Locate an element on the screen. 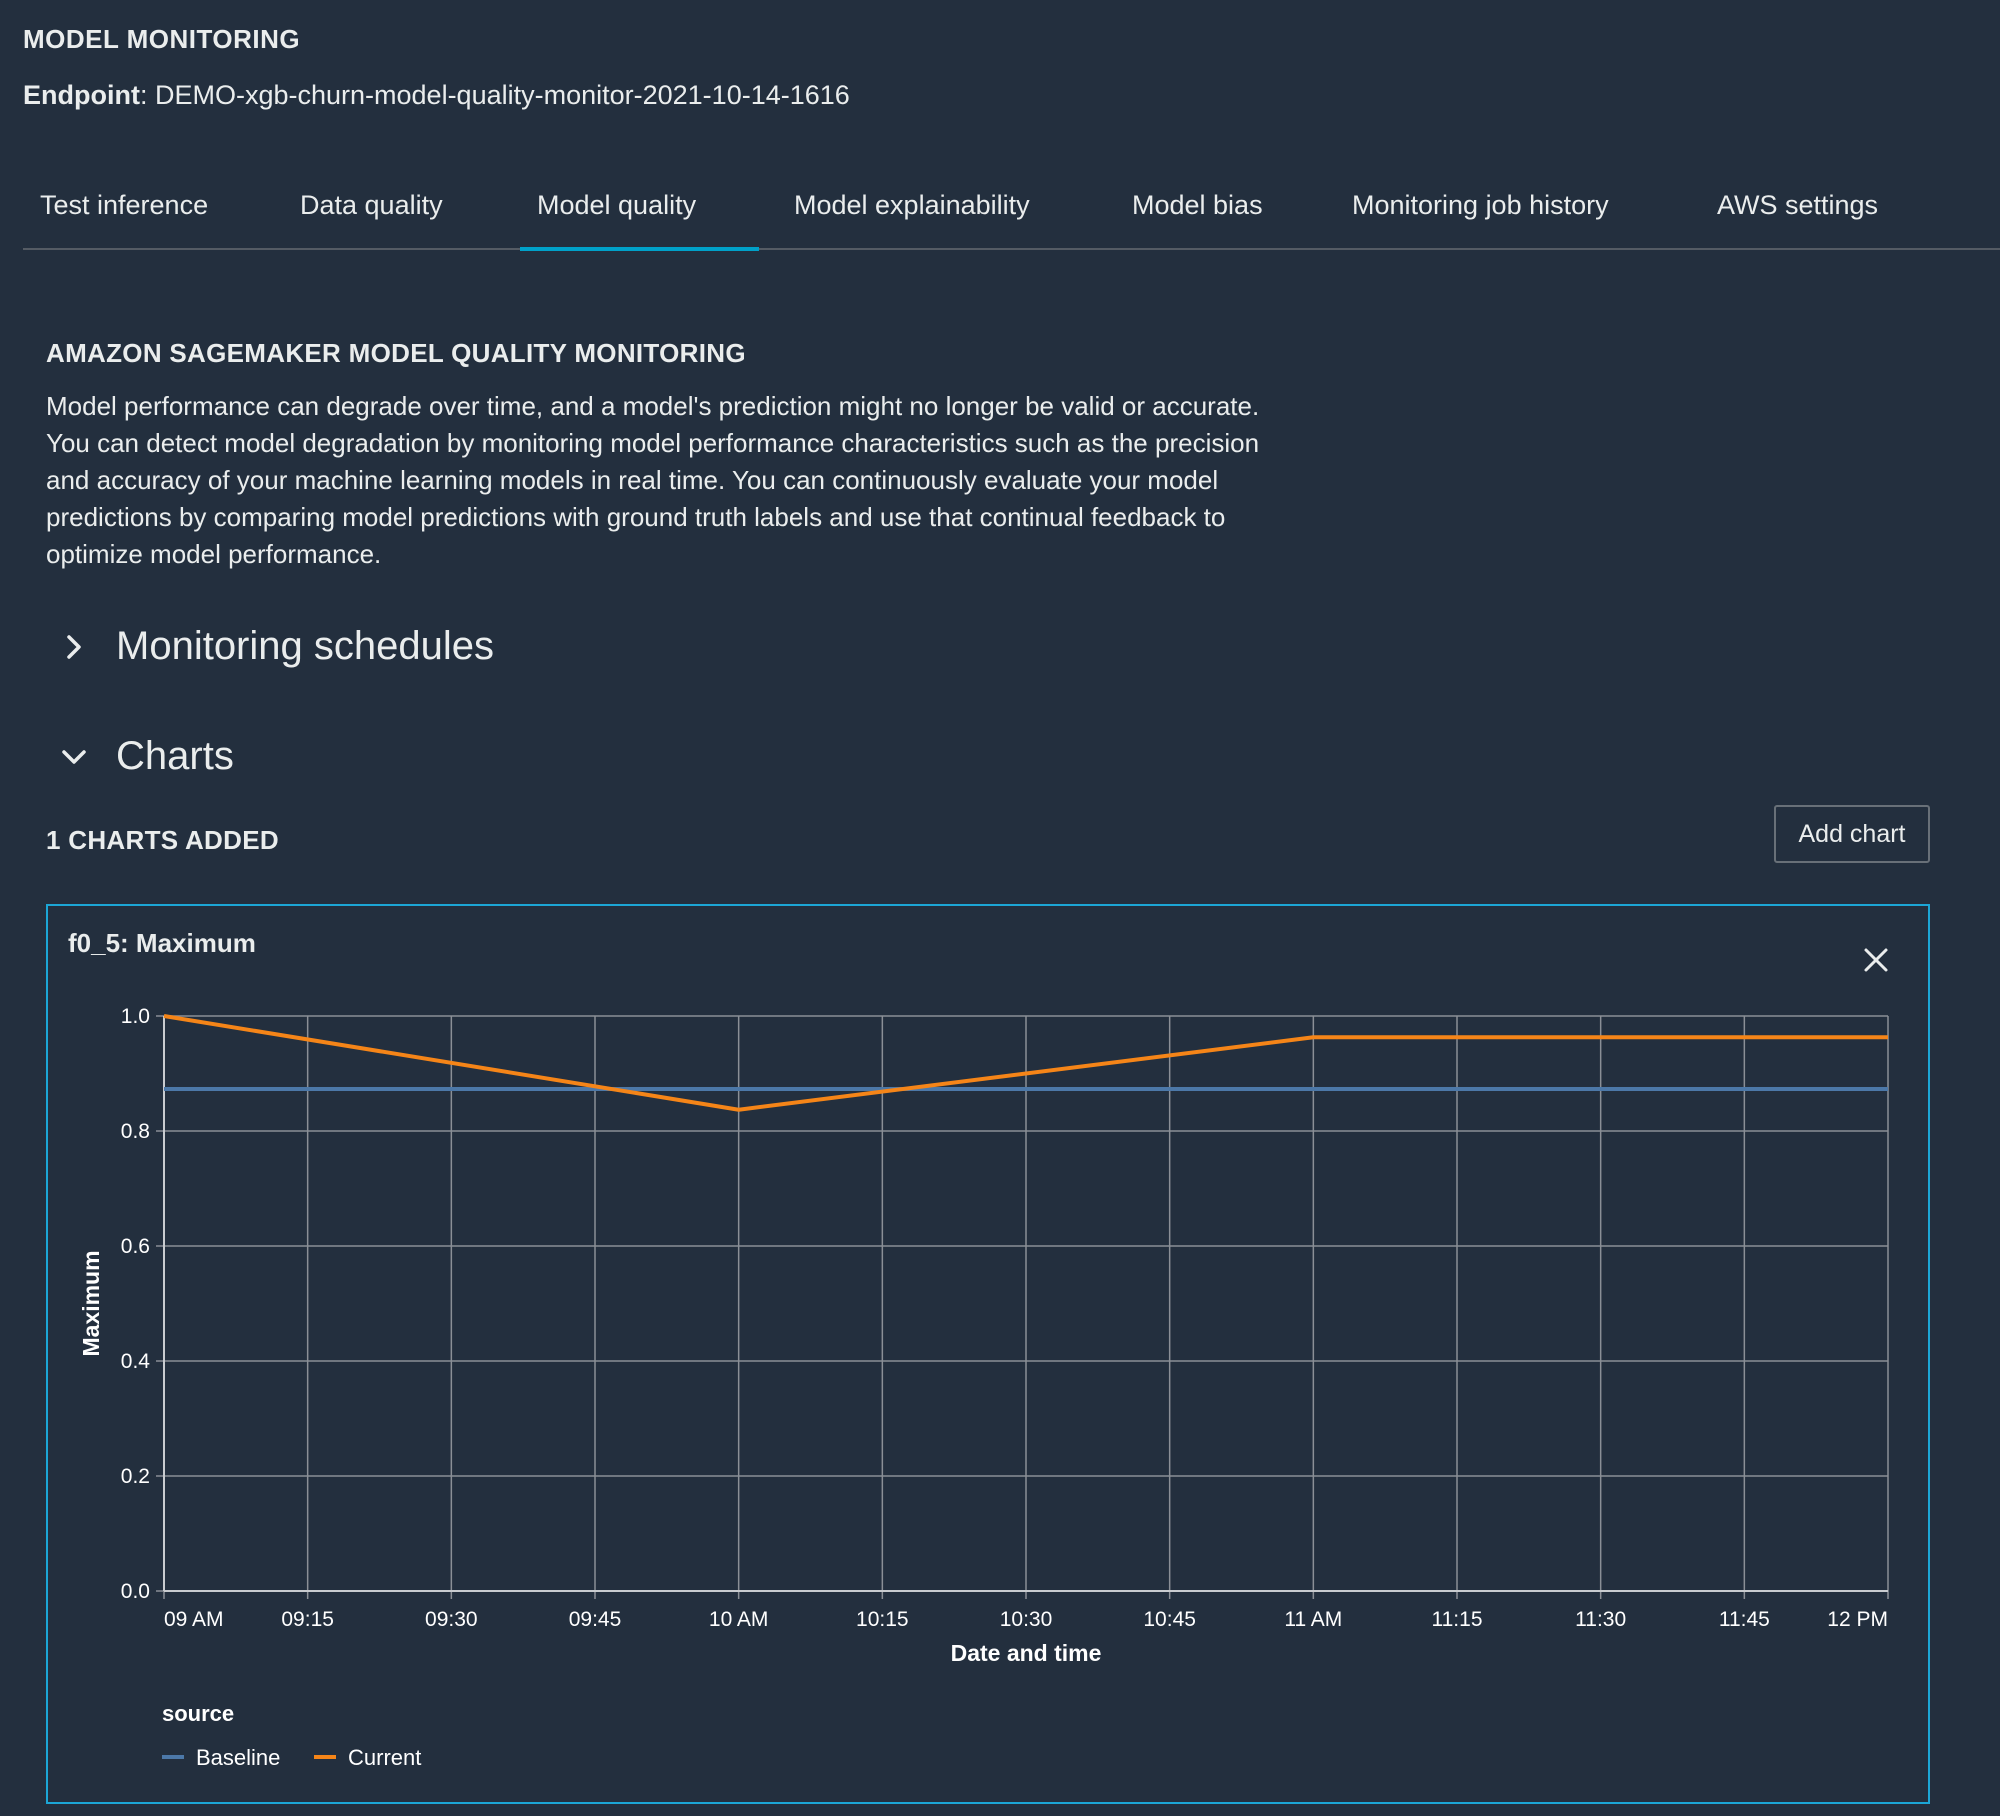 The width and height of the screenshot is (2000, 1816). x-tick-label: 11:45 is located at coordinates (1744, 1619).